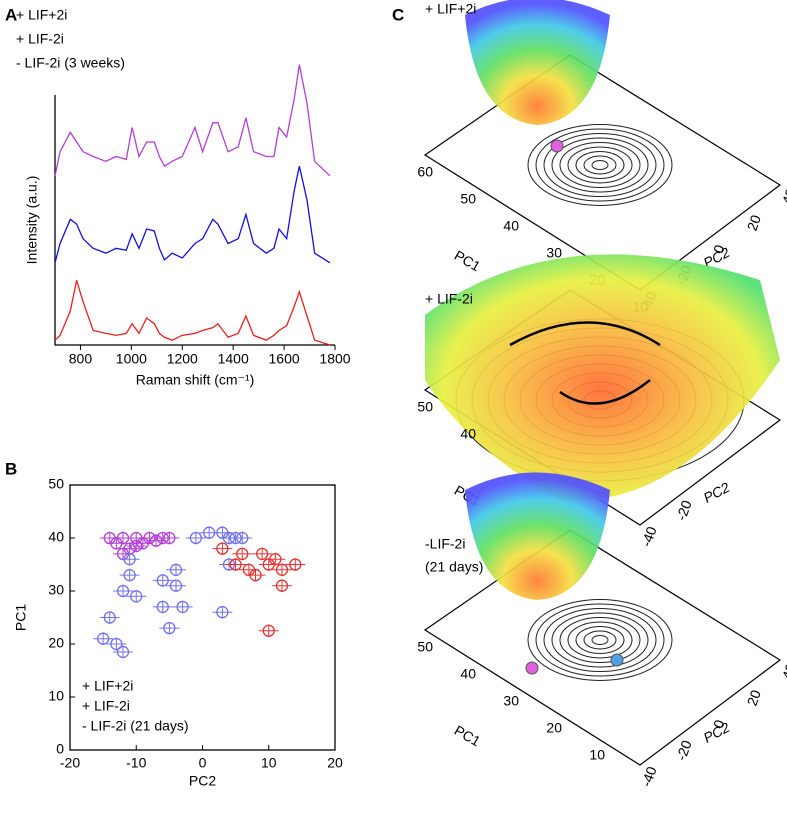 The image size is (787, 822). I want to click on x-tick-label: 800, so click(81, 359).